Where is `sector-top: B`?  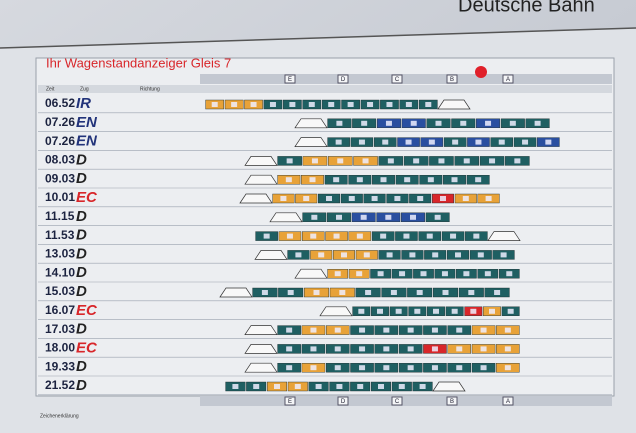 sector-top: B is located at coordinates (452, 80).